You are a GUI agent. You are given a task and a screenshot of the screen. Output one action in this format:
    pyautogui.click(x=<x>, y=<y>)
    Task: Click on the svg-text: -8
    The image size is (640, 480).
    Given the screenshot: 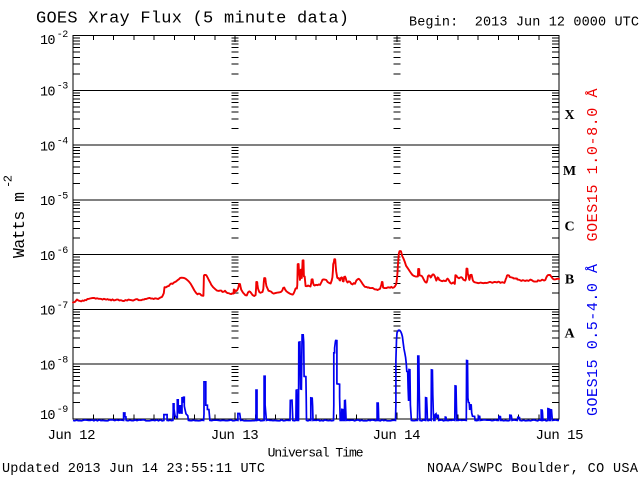 What is the action you would take?
    pyautogui.click(x=63, y=361)
    